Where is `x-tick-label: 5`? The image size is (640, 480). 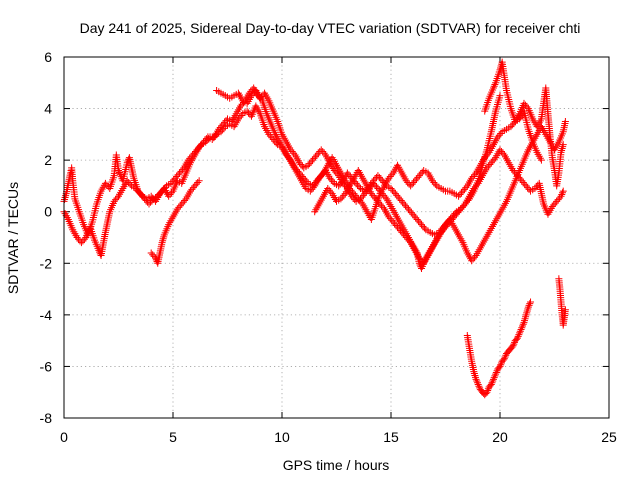 x-tick-label: 5 is located at coordinates (173, 437).